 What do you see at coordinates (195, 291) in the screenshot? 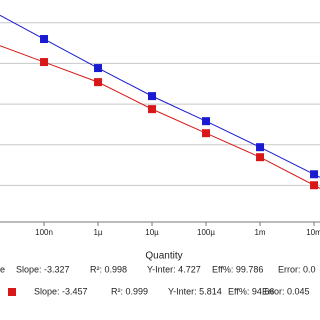
I see `legend-stat: Y-Inter: 5.814` at bounding box center [195, 291].